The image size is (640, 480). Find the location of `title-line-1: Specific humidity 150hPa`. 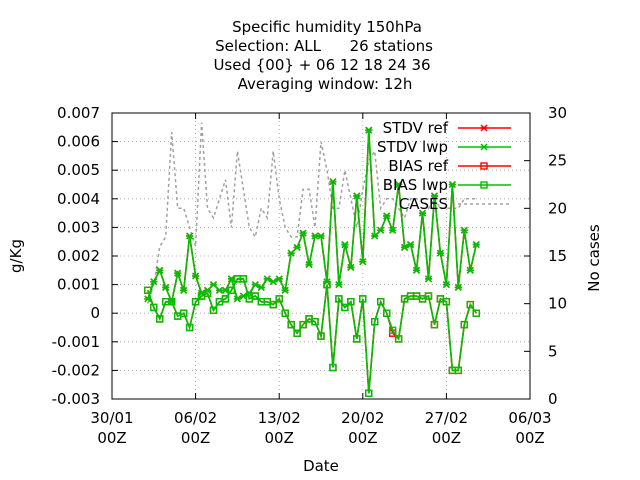

title-line-1: Specific humidity 150hPa is located at coordinates (327, 27).